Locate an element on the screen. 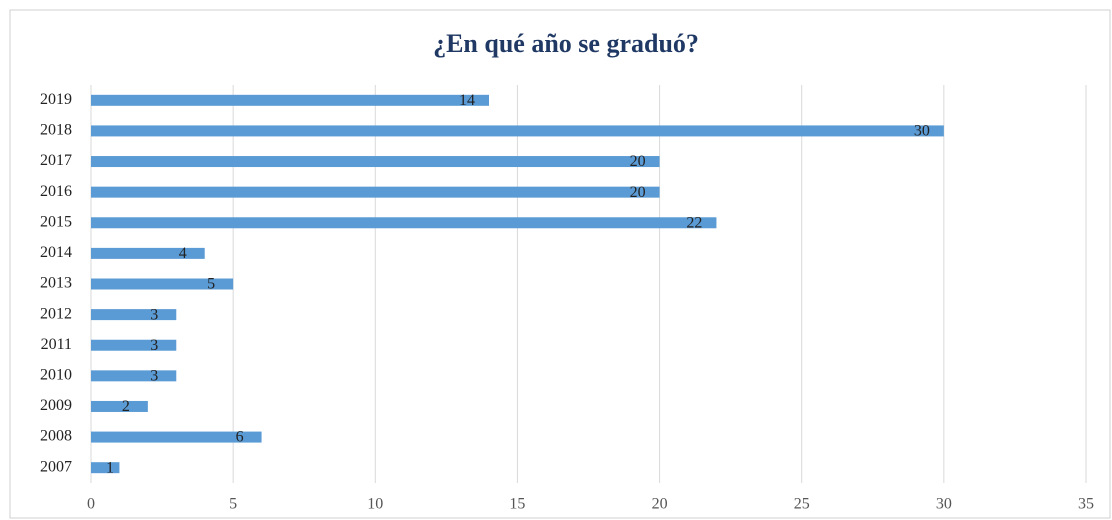 The width and height of the screenshot is (1112, 520). y-tick-label: 2016 is located at coordinates (56, 191).